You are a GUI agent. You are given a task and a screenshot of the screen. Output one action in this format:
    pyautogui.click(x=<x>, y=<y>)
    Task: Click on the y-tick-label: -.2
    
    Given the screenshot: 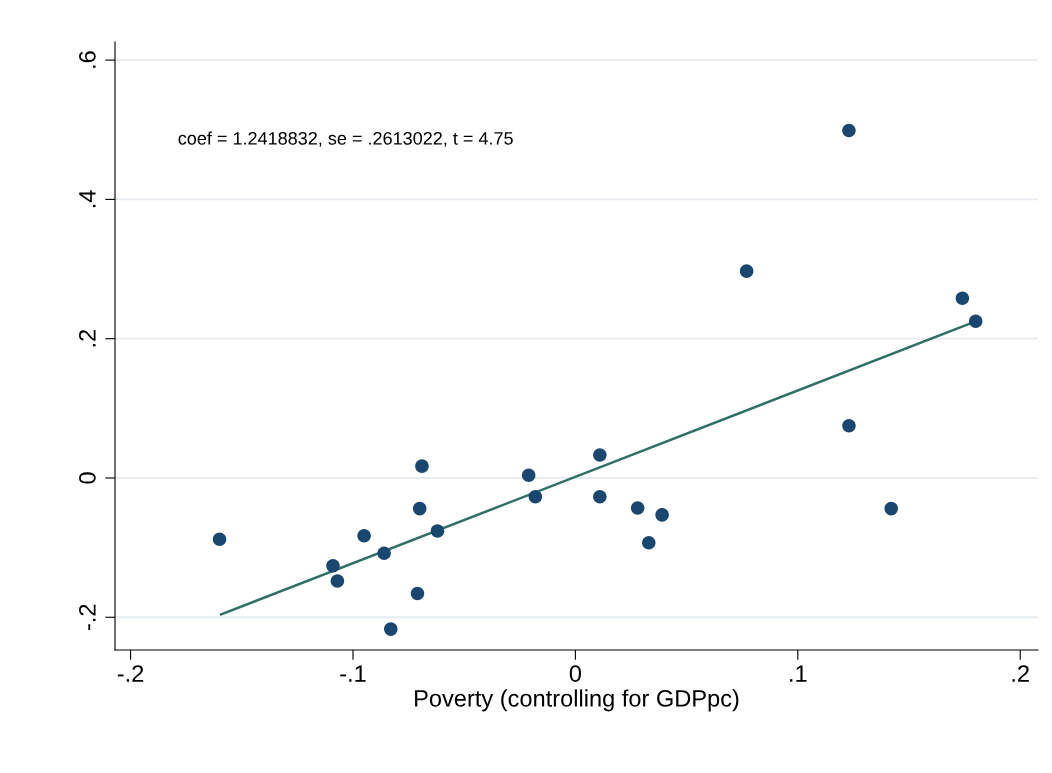 What is the action you would take?
    pyautogui.click(x=87, y=617)
    